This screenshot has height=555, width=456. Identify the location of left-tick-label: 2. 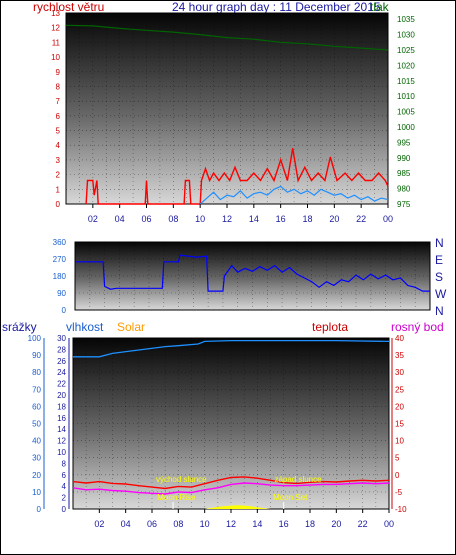
(58, 175).